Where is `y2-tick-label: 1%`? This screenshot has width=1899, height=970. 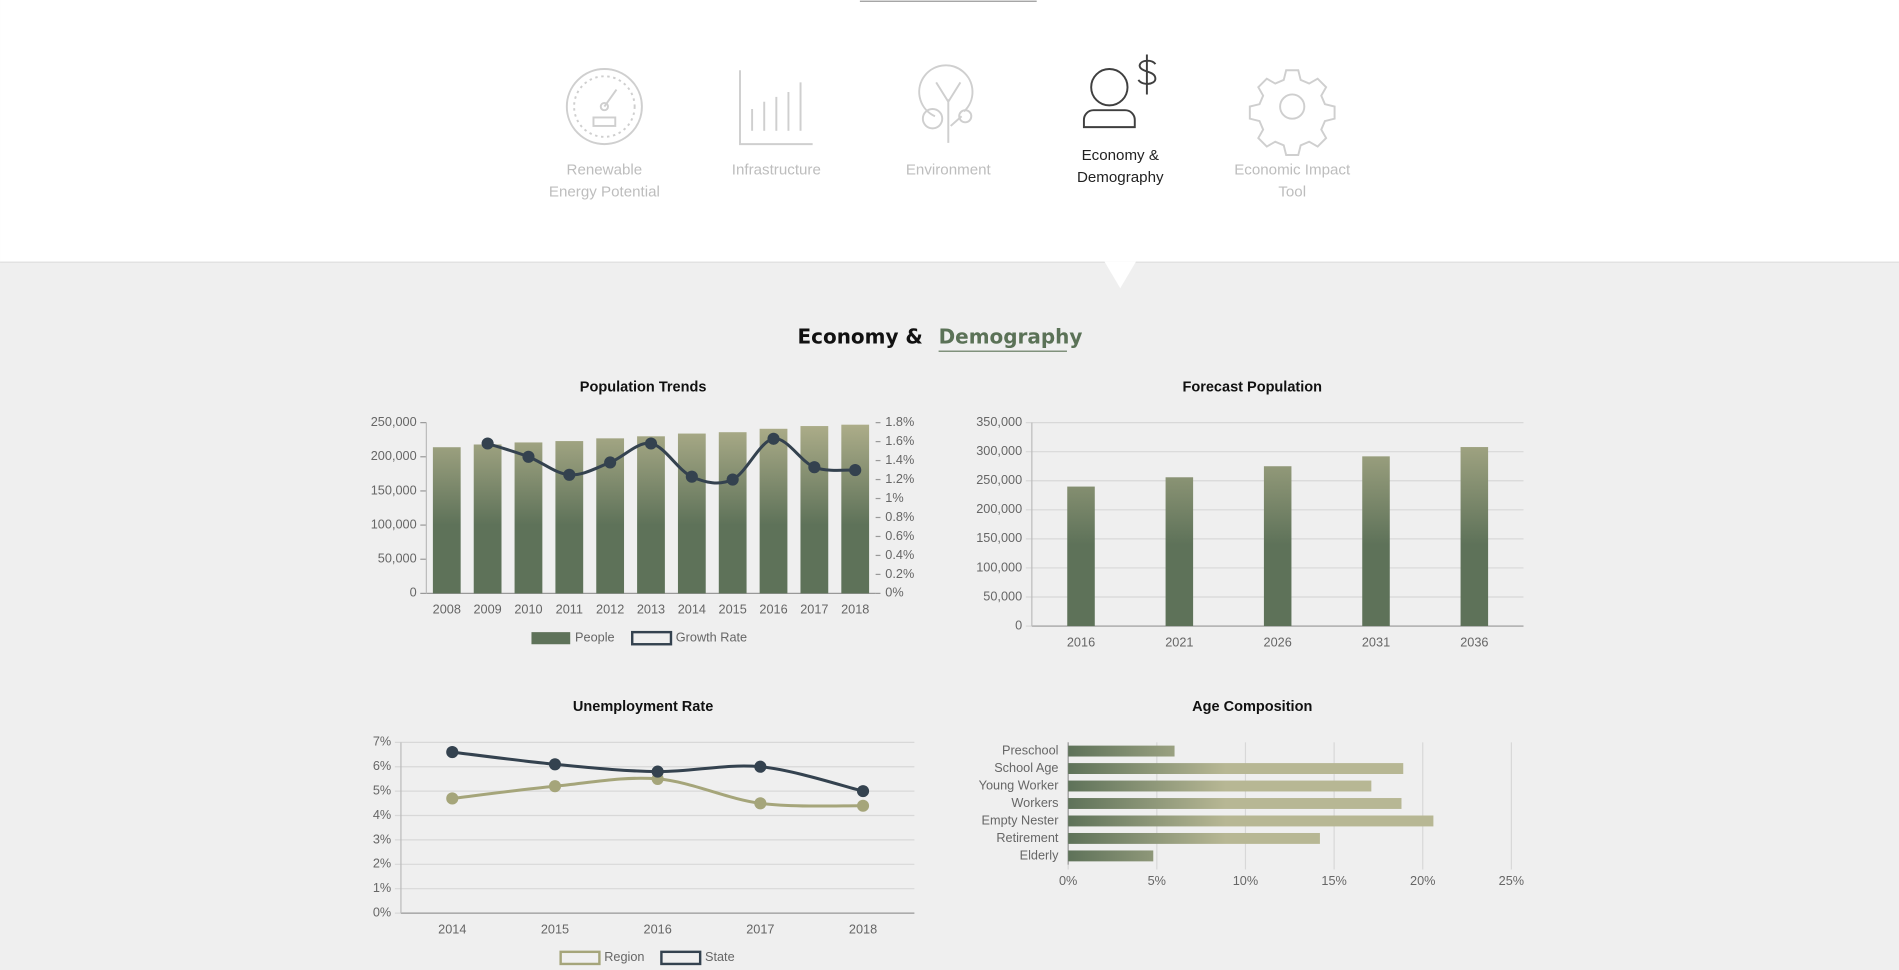 y2-tick-label: 1% is located at coordinates (894, 497).